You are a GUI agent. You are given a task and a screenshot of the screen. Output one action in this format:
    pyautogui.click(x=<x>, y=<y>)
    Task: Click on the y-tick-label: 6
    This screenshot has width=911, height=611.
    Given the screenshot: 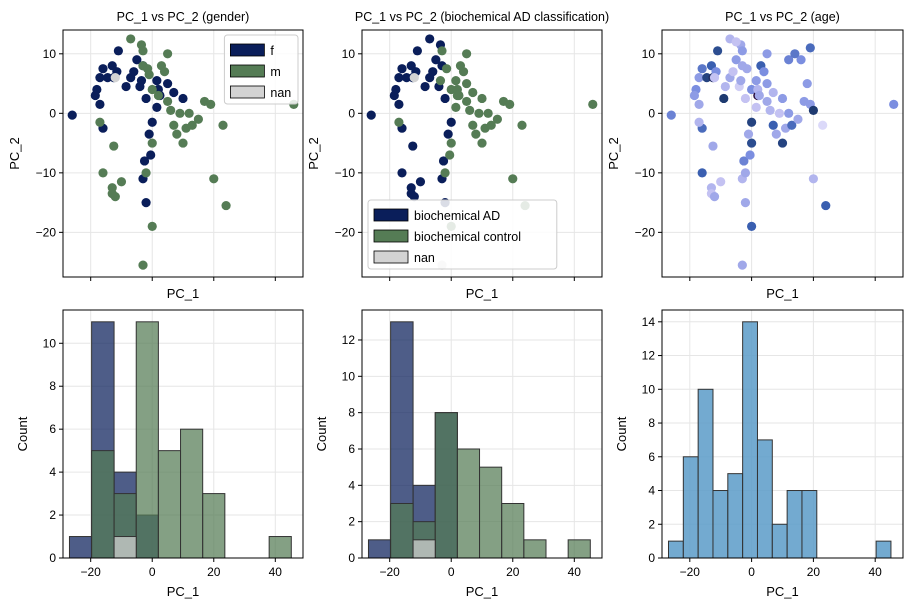 What is the action you would take?
    pyautogui.click(x=52, y=429)
    